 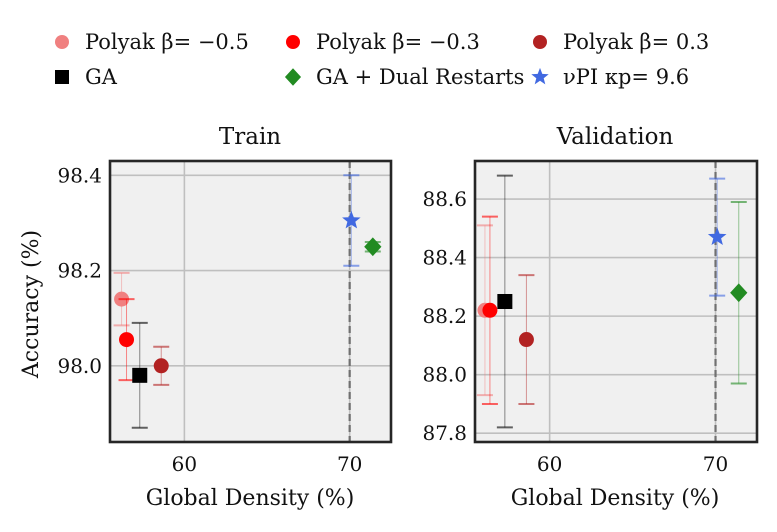 What do you see at coordinates (715, 464) in the screenshot?
I see `validation-x-tick-label: 70` at bounding box center [715, 464].